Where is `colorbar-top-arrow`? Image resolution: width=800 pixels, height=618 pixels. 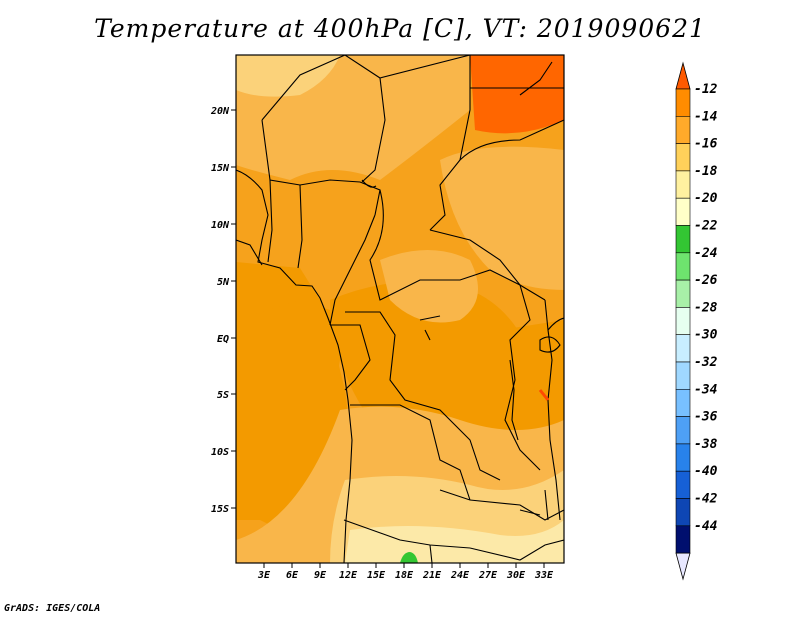 colorbar-top-arrow is located at coordinates (683, 75).